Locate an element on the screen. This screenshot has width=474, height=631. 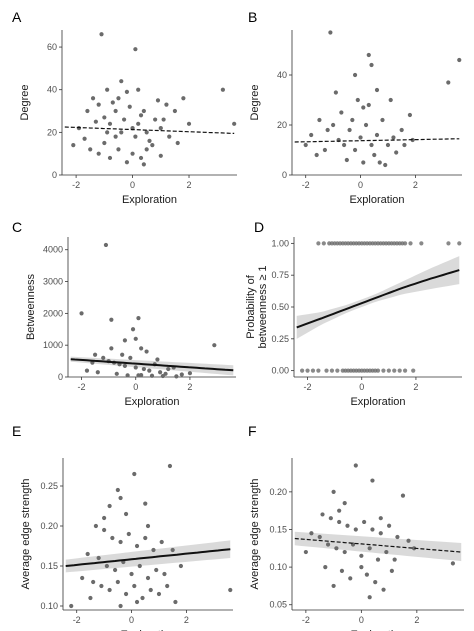
trend-line is located at coordinates (152, 365).